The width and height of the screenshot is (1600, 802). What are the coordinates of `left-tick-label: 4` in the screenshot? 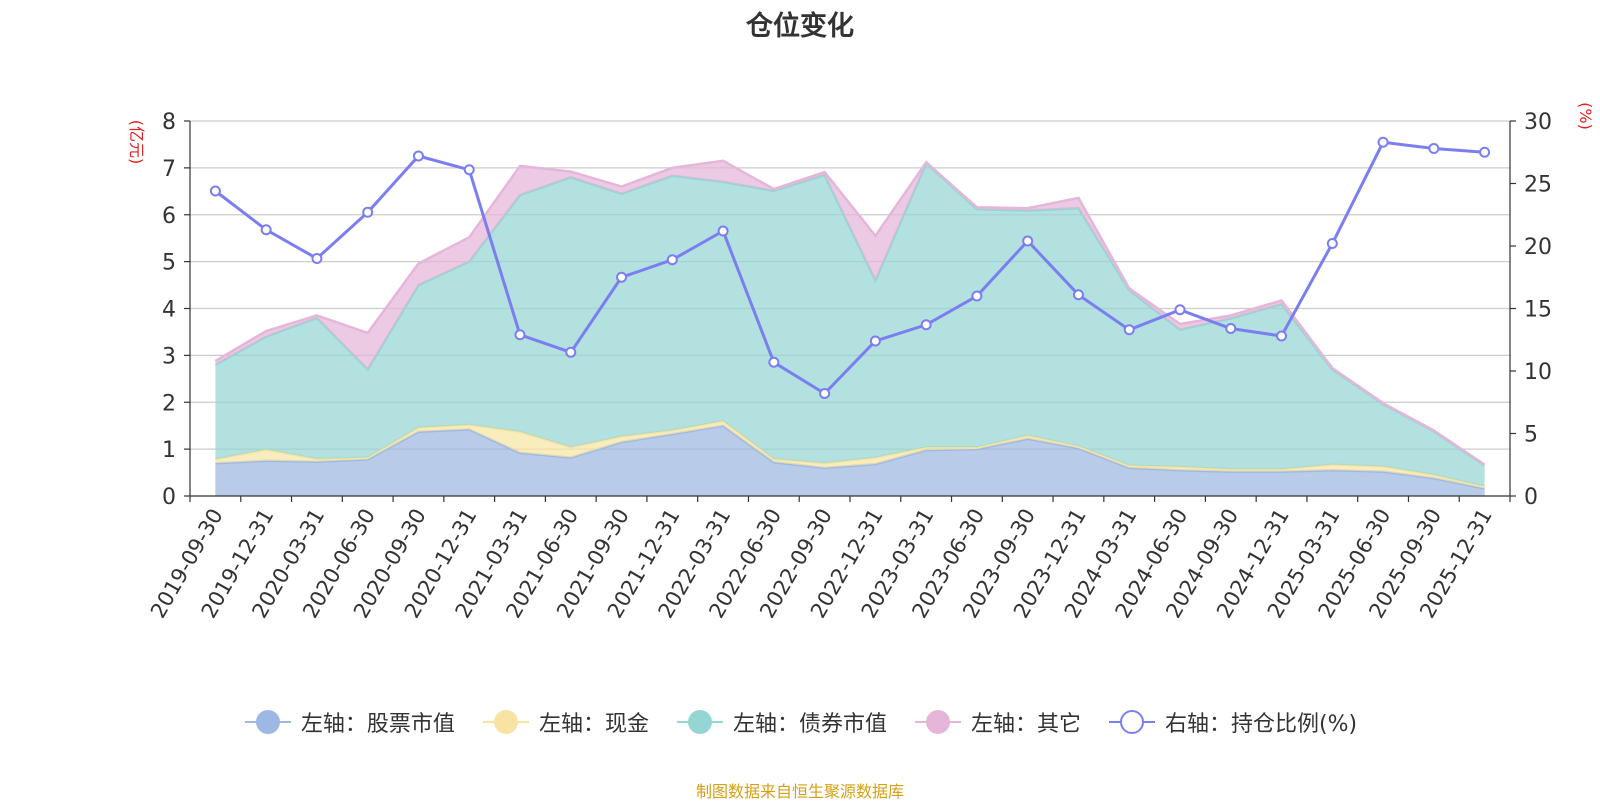 It's located at (169, 310).